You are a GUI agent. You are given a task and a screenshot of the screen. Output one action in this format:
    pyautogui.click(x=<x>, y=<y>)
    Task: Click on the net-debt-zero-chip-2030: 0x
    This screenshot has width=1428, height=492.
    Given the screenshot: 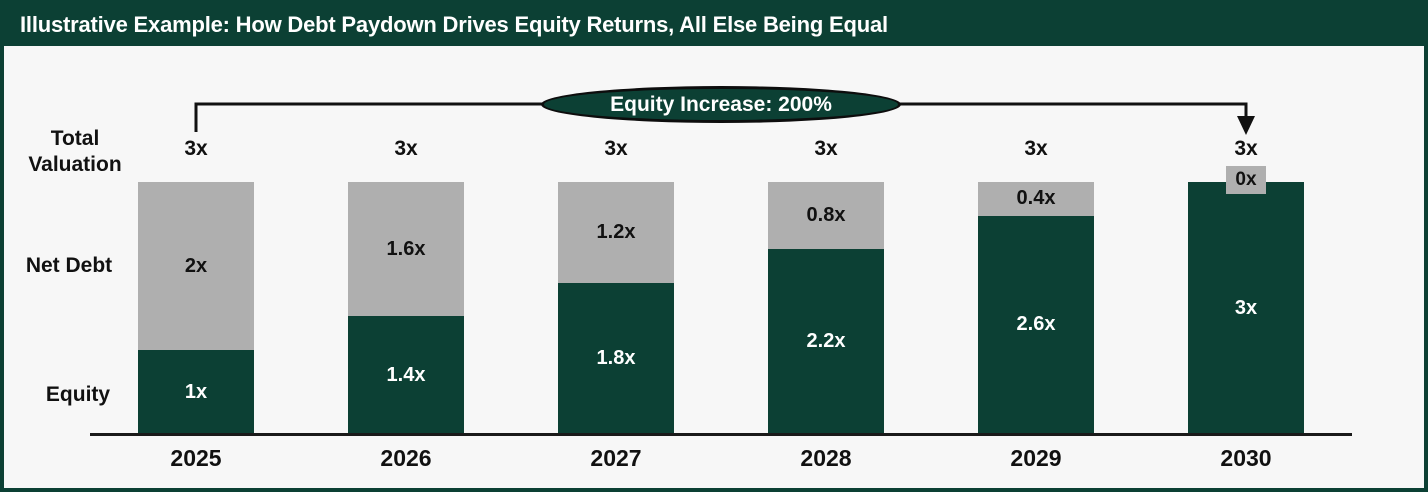 What is the action you would take?
    pyautogui.click(x=1246, y=180)
    